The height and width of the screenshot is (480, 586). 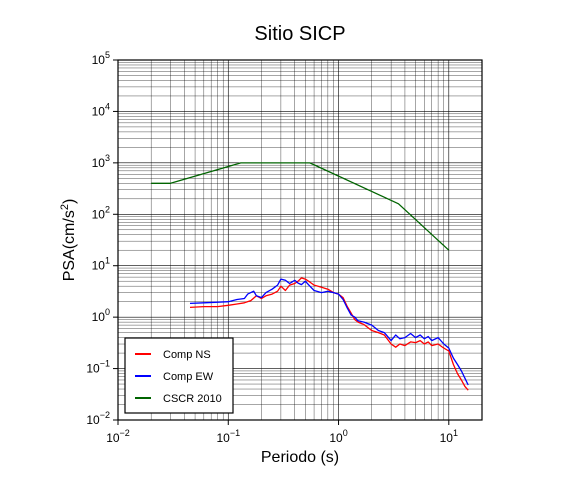 I want to click on x-tick-label: 10⁻¹, so click(x=228, y=436).